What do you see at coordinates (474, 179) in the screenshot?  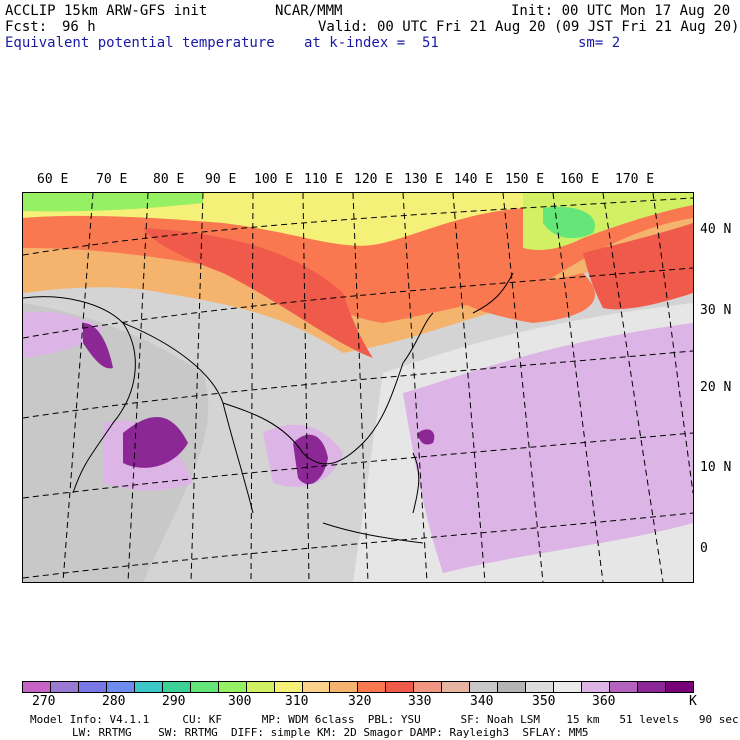 I see `lon-label: 140 E` at bounding box center [474, 179].